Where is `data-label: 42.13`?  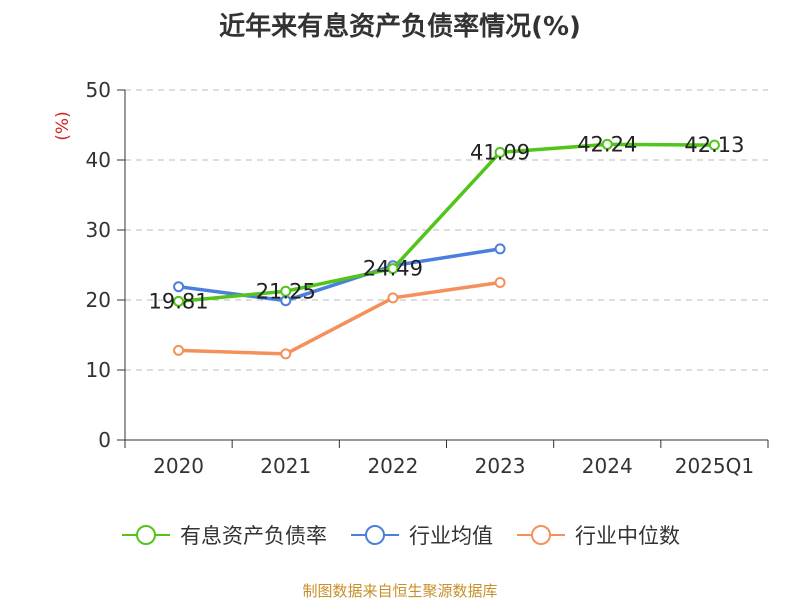 data-label: 42.13 is located at coordinates (714, 145).